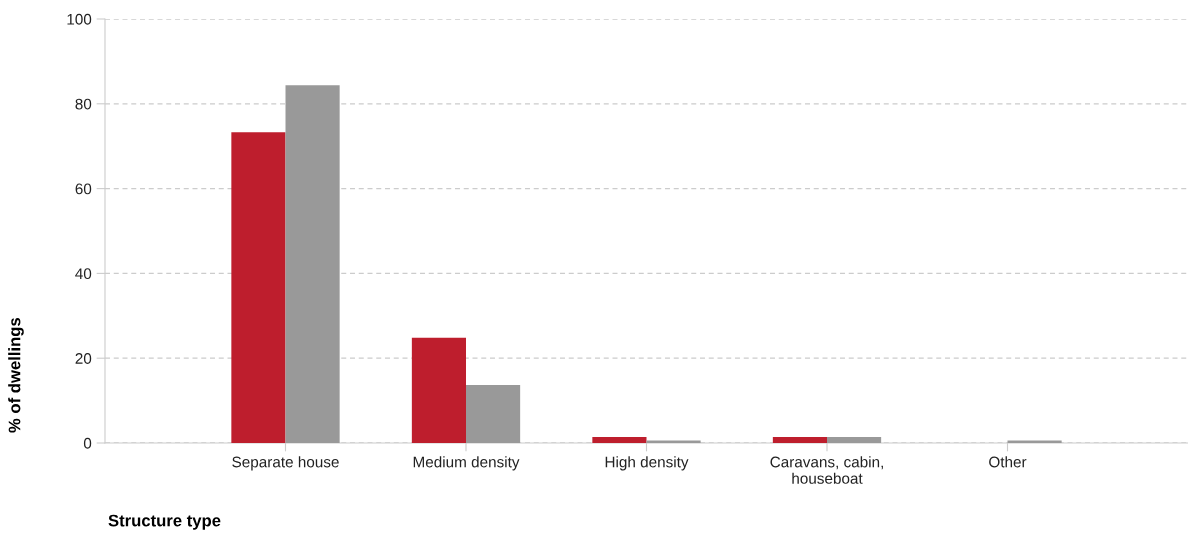  I want to click on x-tick-label: Caravans, cabin, houseboat, so click(826, 470).